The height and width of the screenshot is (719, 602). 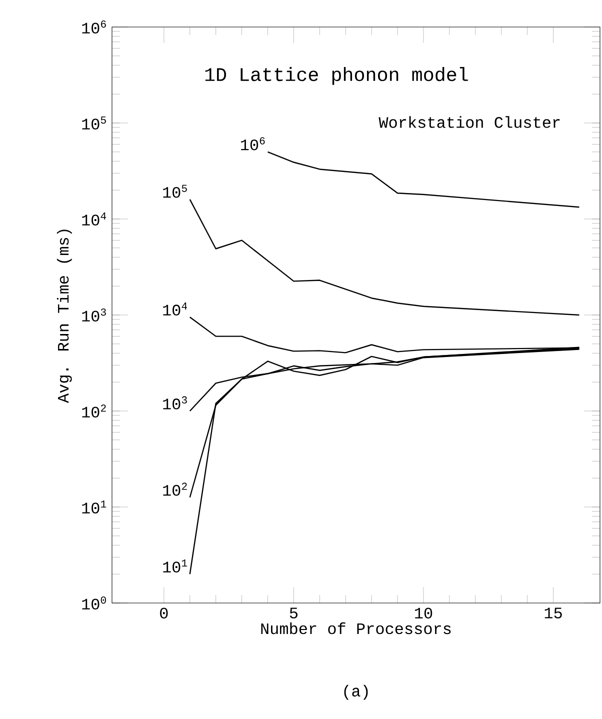 I want to click on y-tick-label: 10$^{1}$, so click(x=94, y=507).